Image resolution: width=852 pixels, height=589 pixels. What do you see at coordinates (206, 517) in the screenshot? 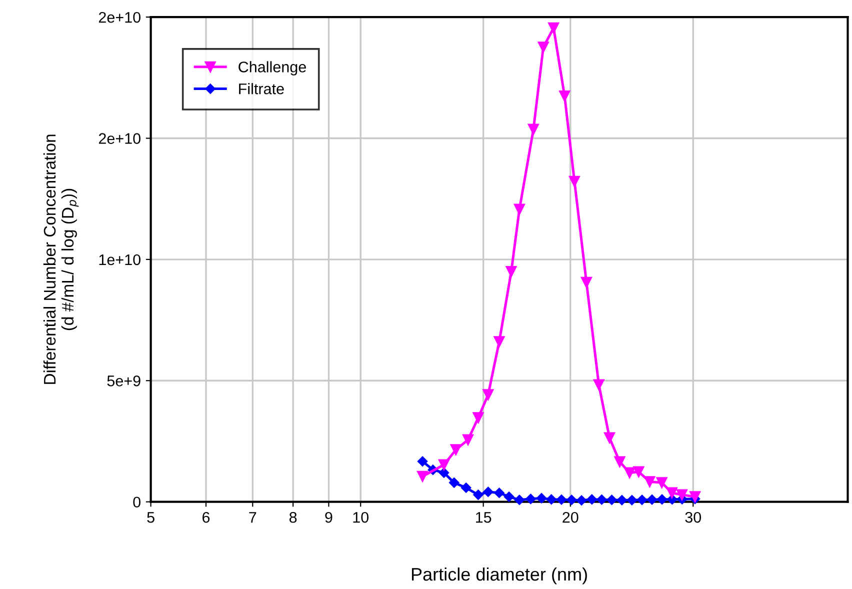
I see `x-tick-label: 6` at bounding box center [206, 517].